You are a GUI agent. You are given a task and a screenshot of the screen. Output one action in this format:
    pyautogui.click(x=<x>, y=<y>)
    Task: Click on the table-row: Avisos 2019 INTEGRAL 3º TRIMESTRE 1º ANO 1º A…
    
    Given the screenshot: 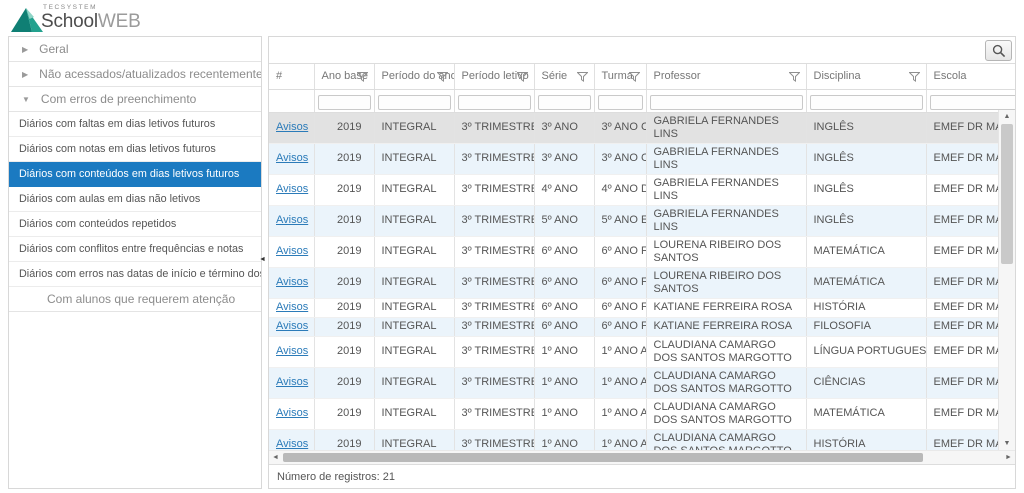 What is the action you would take?
    pyautogui.click(x=642, y=439)
    